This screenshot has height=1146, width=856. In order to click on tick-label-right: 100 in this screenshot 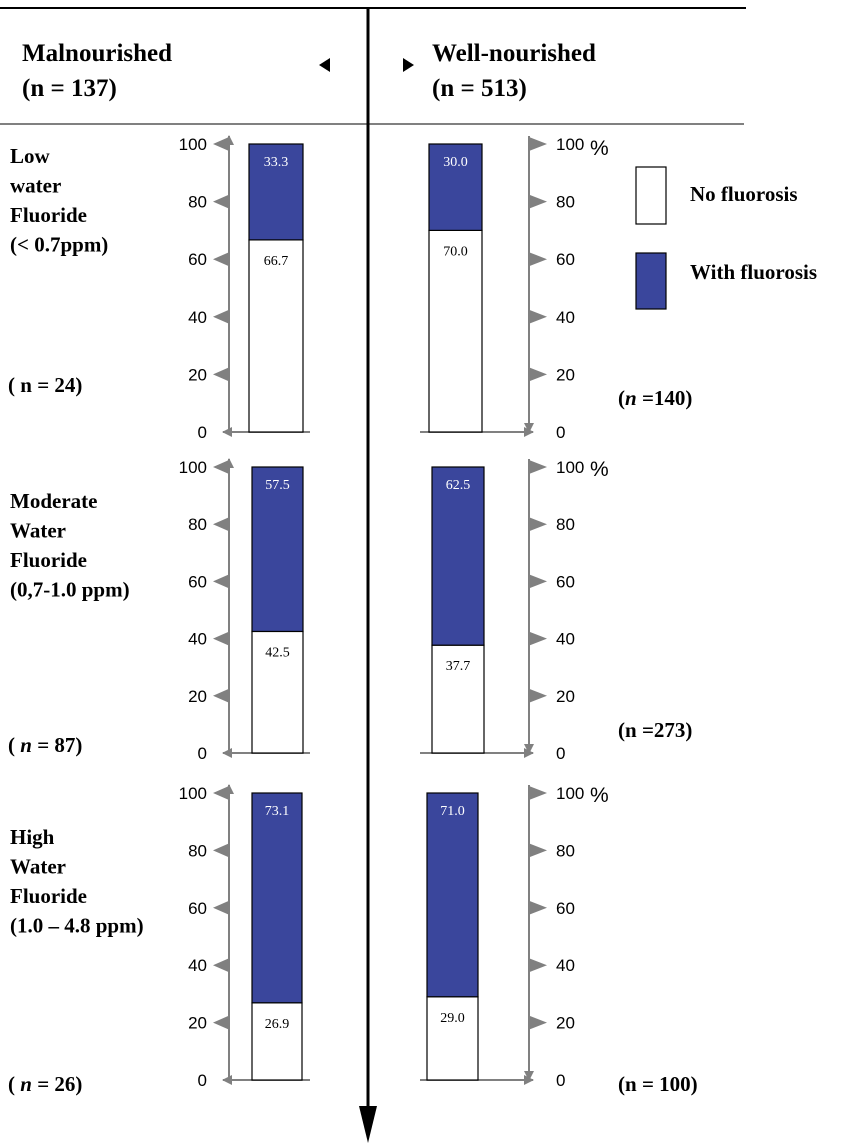, I will do `click(570, 467)`.